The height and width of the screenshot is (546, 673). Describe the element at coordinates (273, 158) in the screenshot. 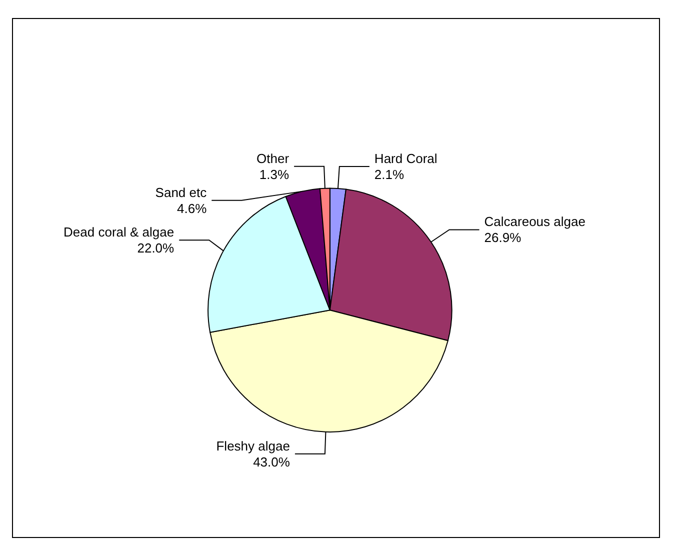

I see `slice-label: Other` at that location.